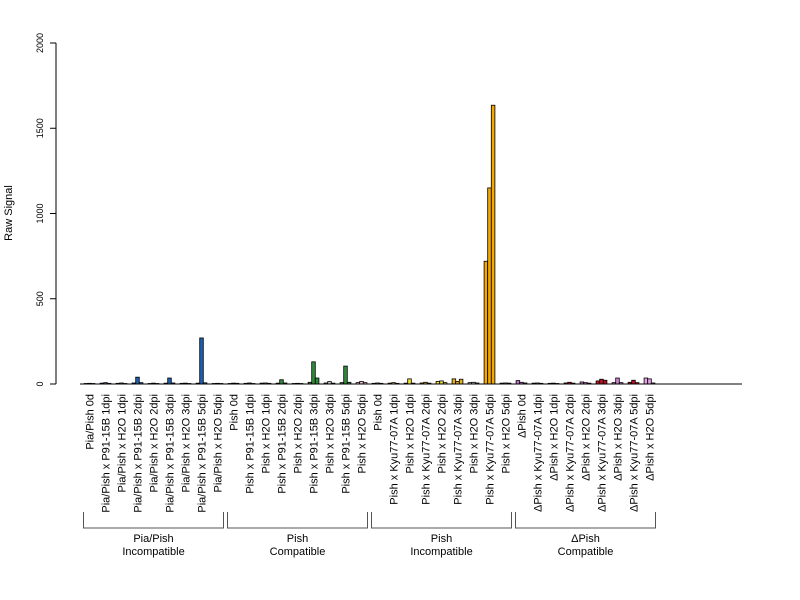 The width and height of the screenshot is (800, 600). Describe the element at coordinates (203, 453) in the screenshot. I see `x-tick-label: Pia/Pish x P91-15B 5dpi` at that location.